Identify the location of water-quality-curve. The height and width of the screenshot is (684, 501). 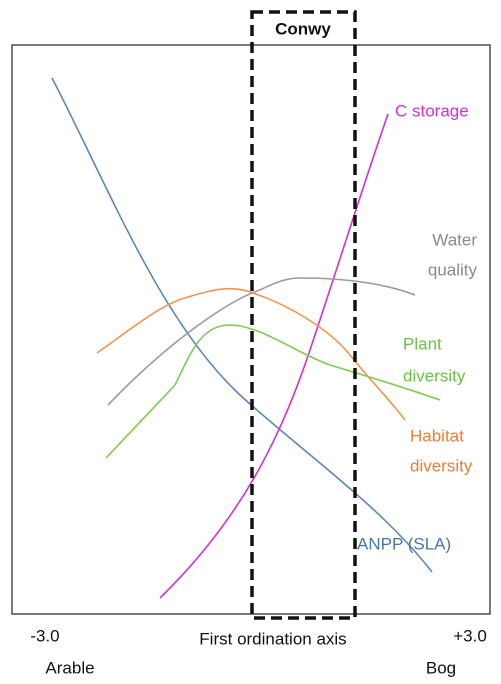
(261, 341).